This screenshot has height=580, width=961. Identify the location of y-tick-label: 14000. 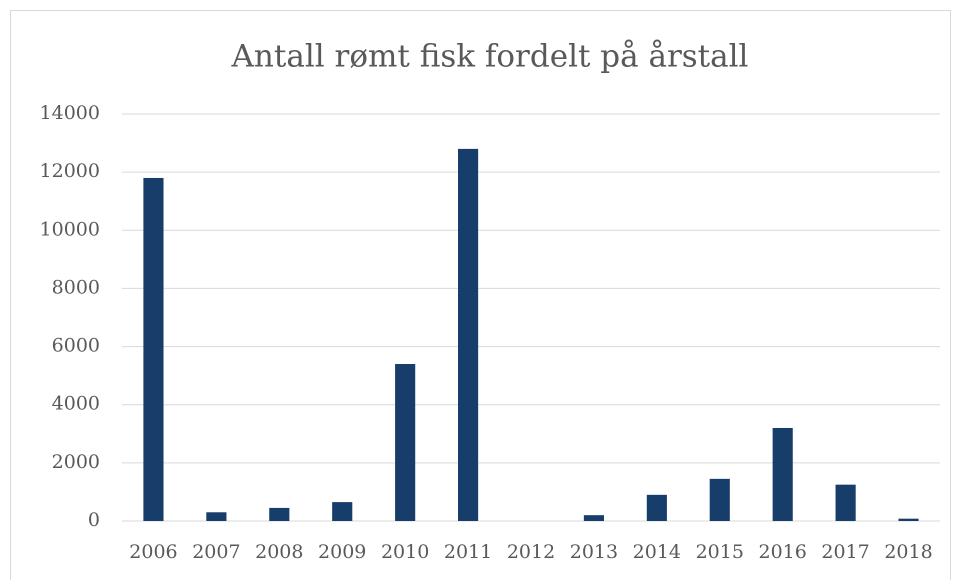
(70, 113).